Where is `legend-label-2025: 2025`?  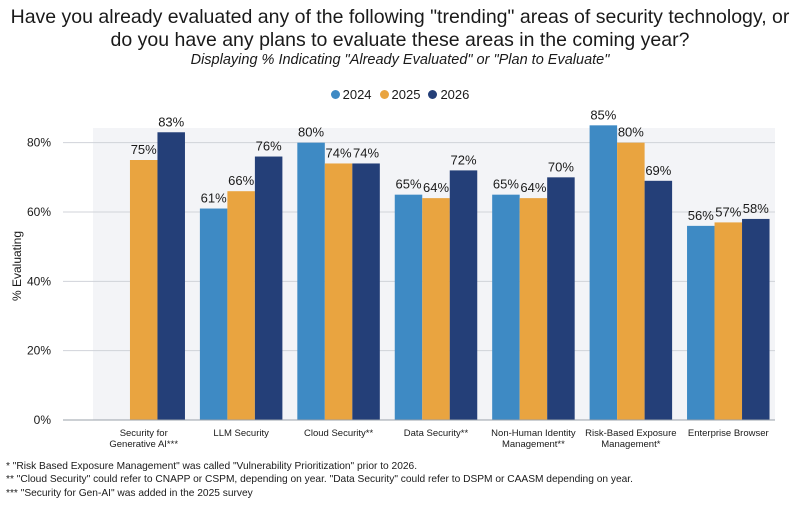
legend-label-2025: 2025 is located at coordinates (406, 94).